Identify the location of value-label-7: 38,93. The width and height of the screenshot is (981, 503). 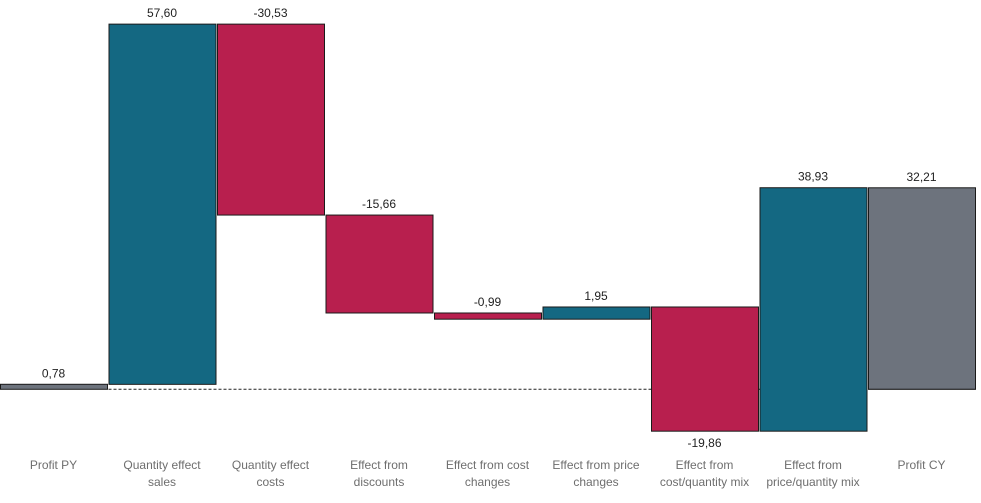
(813, 177).